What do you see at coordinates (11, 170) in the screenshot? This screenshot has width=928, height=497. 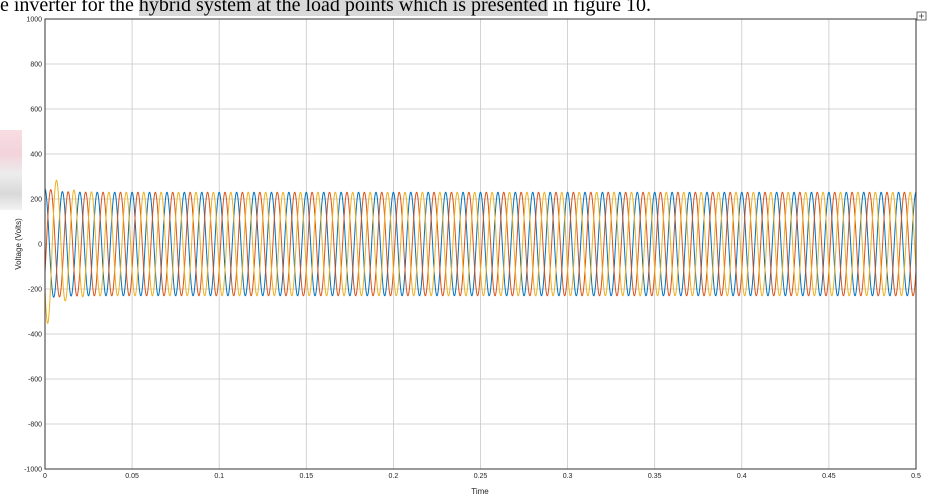 I see `scan-artifact` at bounding box center [11, 170].